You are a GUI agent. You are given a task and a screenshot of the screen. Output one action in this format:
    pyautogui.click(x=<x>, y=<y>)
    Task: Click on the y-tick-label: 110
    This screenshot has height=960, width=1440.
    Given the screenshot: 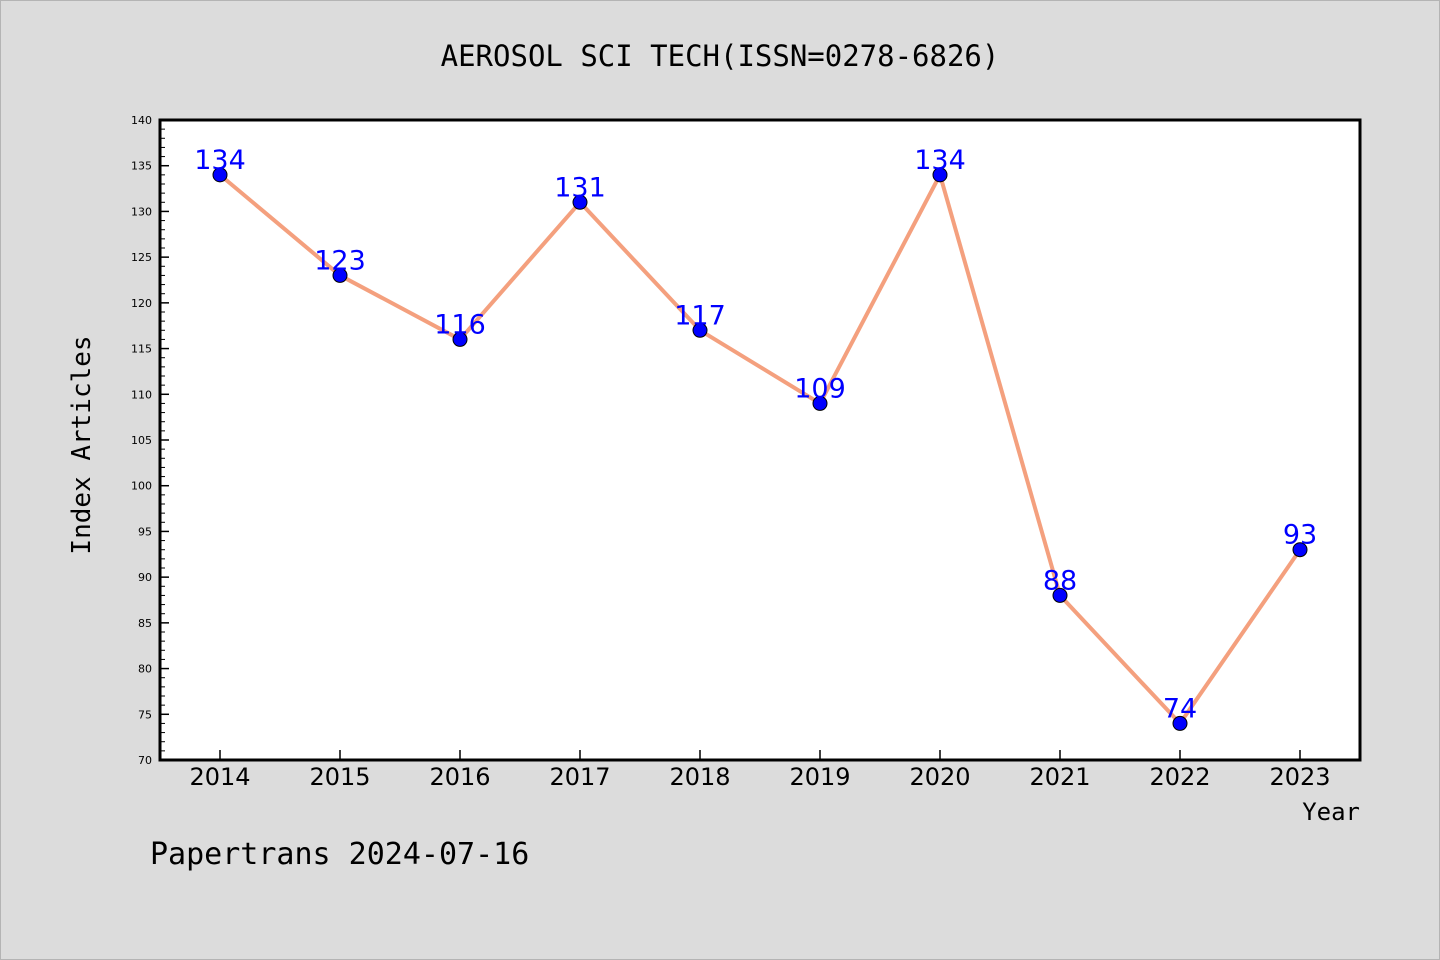 What is the action you would take?
    pyautogui.click(x=141, y=394)
    